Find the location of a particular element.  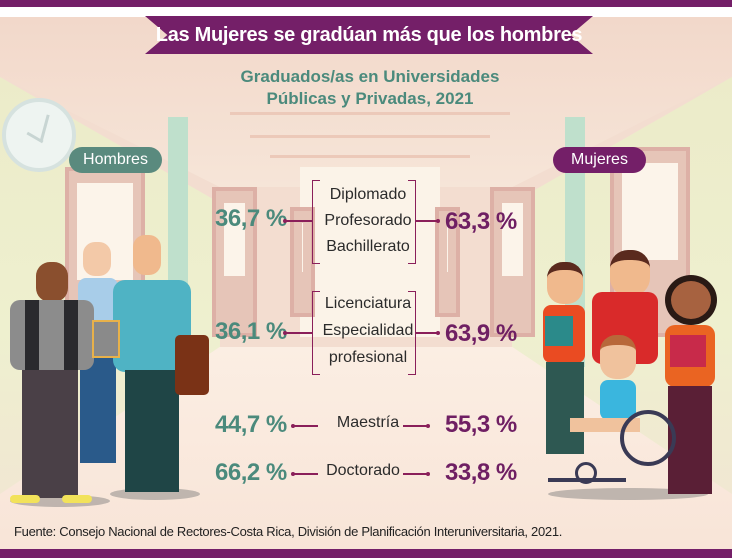

men-percentage: 66,2 % is located at coordinates (251, 472).